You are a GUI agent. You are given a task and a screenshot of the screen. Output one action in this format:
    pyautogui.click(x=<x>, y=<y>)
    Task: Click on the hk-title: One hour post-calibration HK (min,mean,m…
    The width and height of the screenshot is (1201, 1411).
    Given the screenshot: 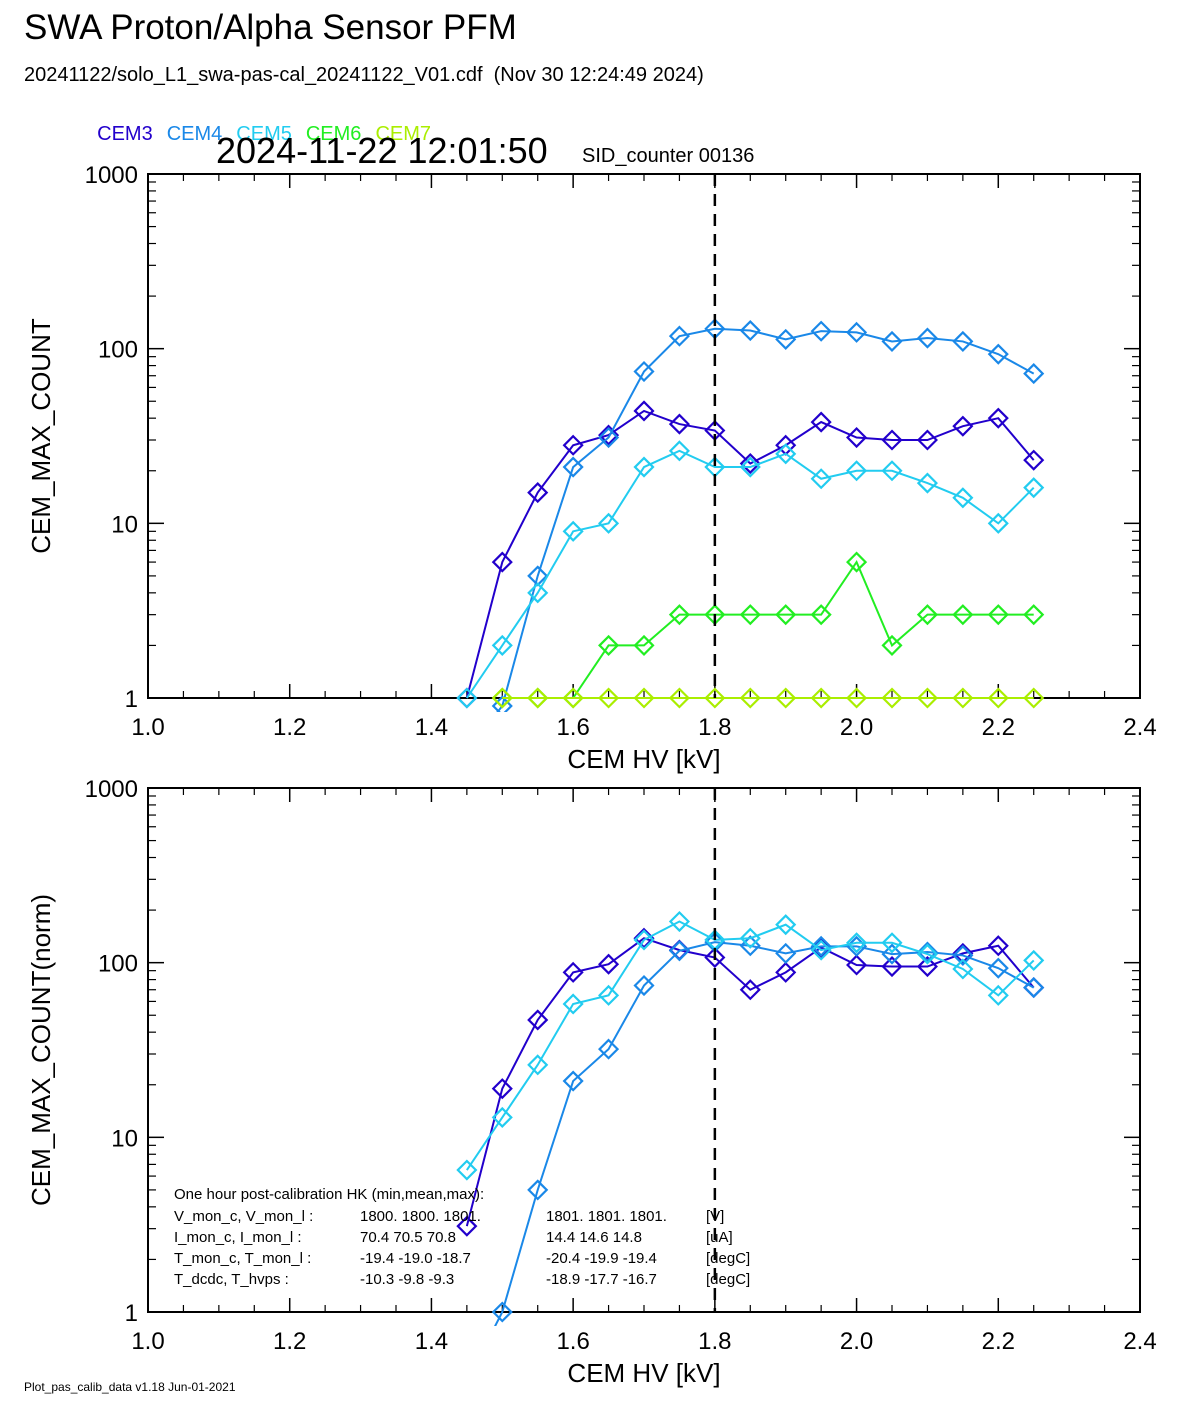 What is the action you would take?
    pyautogui.click(x=329, y=1194)
    